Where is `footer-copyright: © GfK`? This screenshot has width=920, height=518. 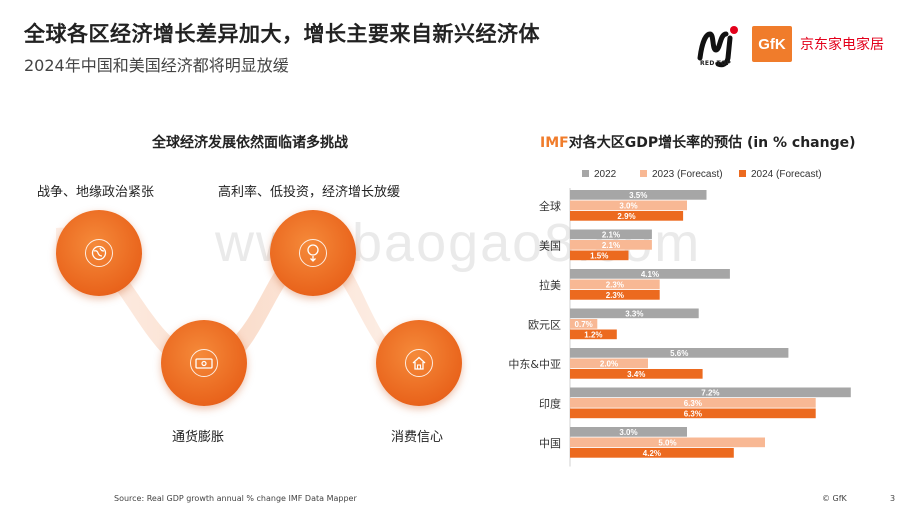 footer-copyright: © GfK is located at coordinates (834, 498).